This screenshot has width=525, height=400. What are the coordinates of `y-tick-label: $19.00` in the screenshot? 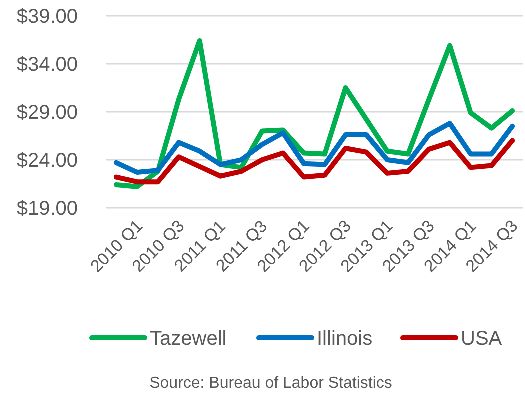 It's located at (47, 209).